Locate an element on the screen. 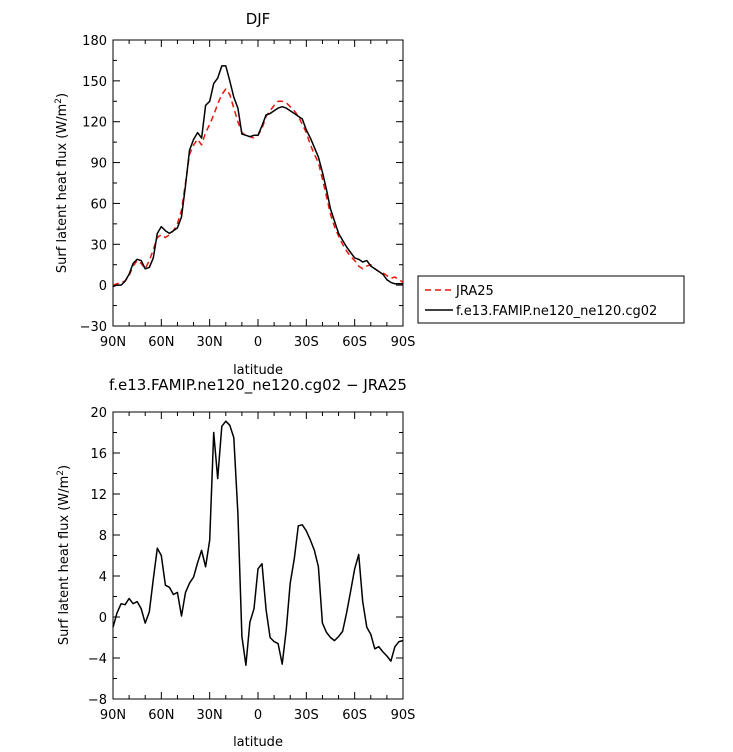  djf-ylabel-sup: 2 is located at coordinates (59, 101).